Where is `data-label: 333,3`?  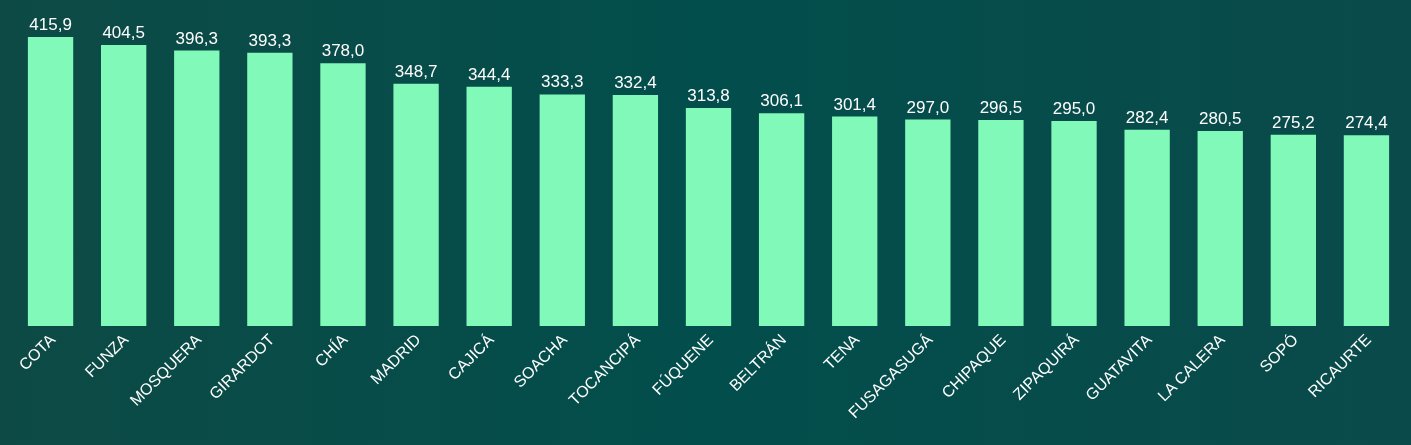
data-label: 333,3 is located at coordinates (562, 82).